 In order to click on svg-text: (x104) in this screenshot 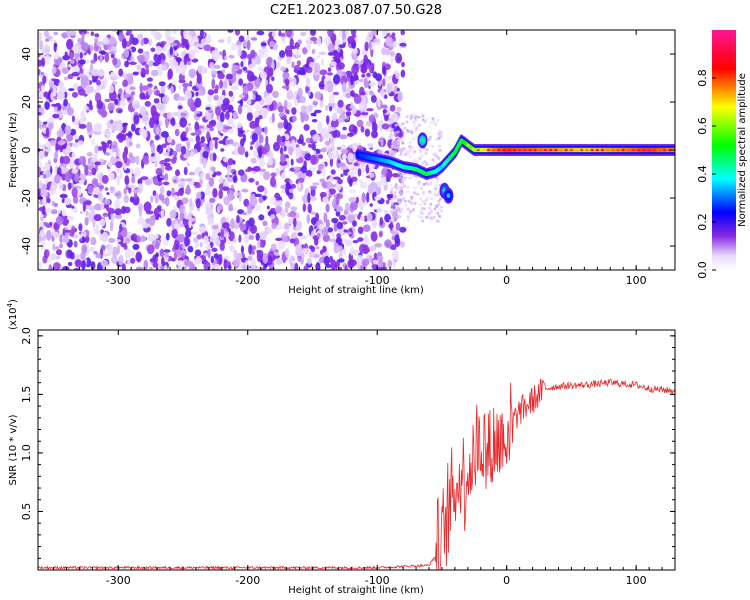, I will do `click(12, 314)`.